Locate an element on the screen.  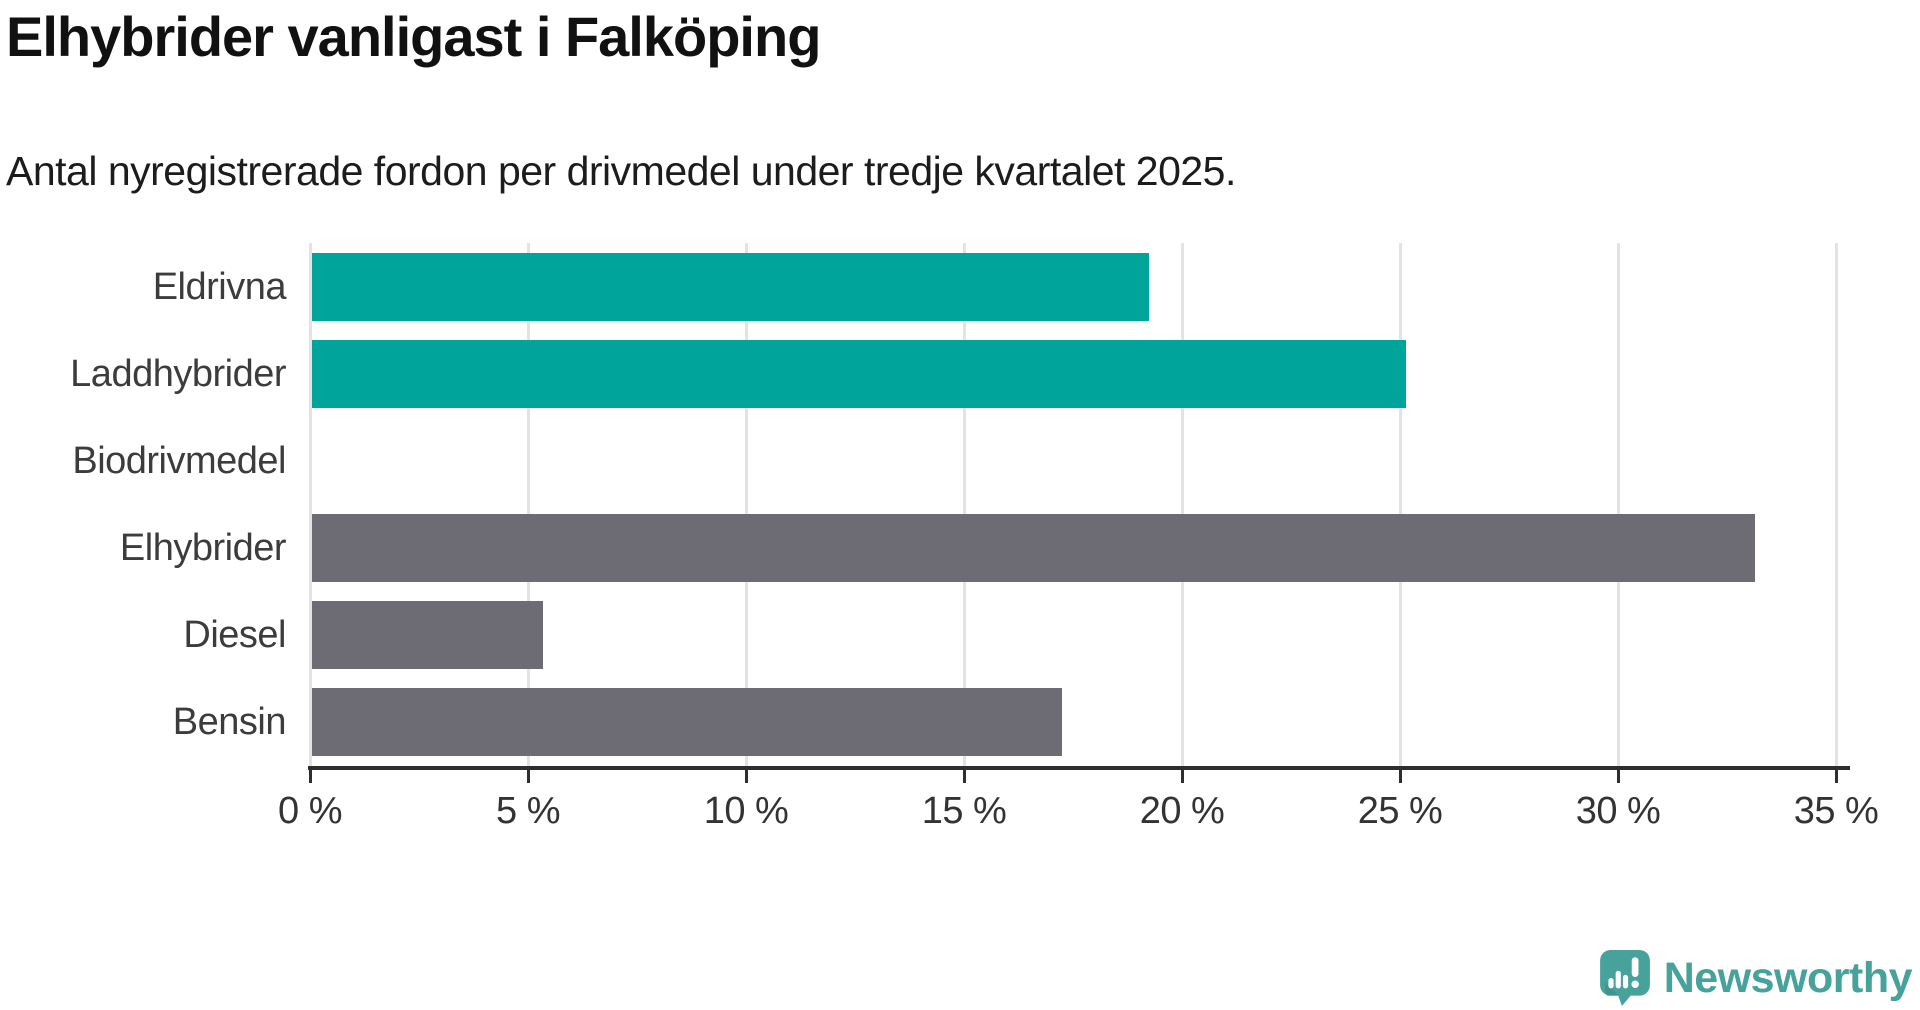
chart-title: Elhybrider vanligast i Falköping is located at coordinates (413, 36).